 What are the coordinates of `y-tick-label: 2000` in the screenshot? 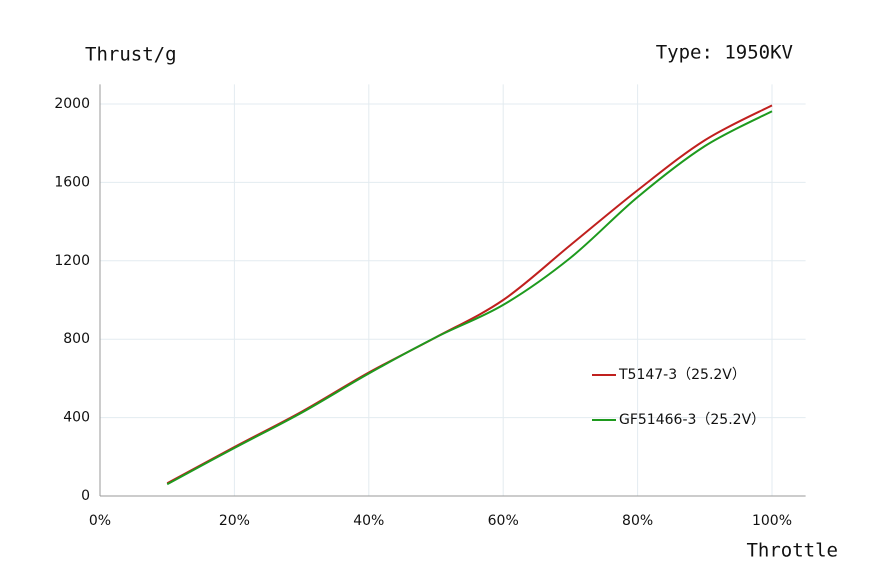 It's located at (72, 104).